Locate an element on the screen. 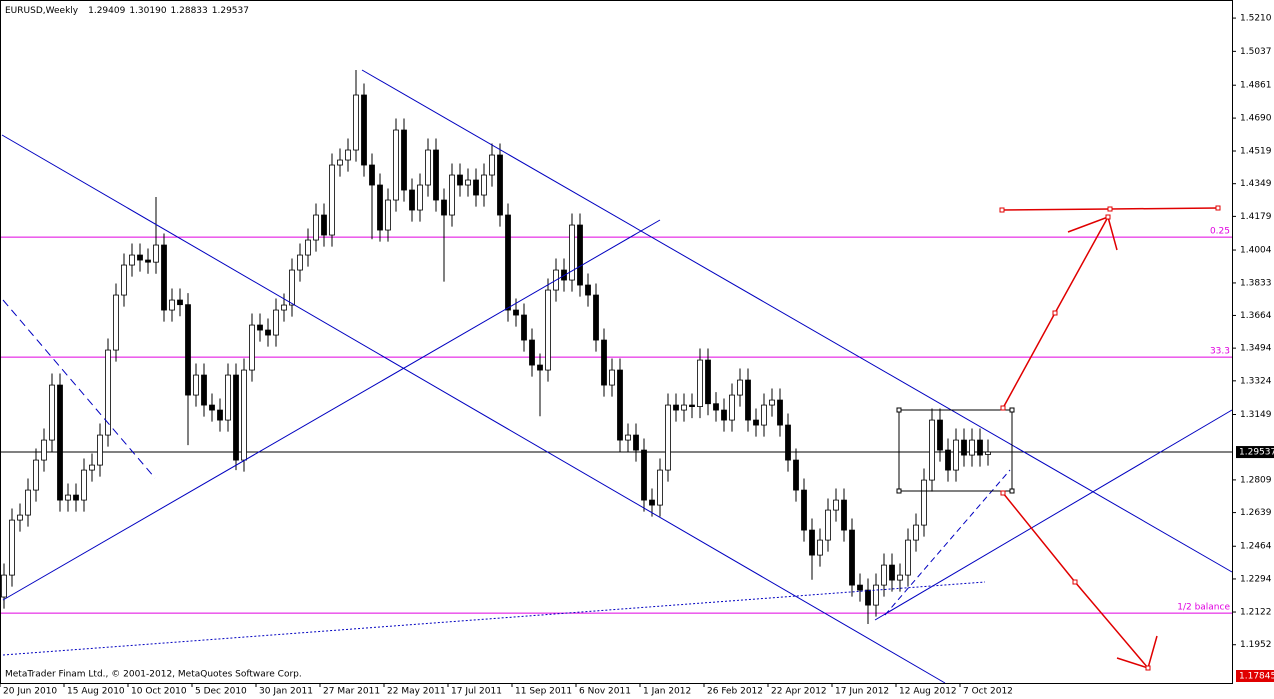 The height and width of the screenshot is (699, 1274). level-label: 1/2 balance is located at coordinates (1203, 608).